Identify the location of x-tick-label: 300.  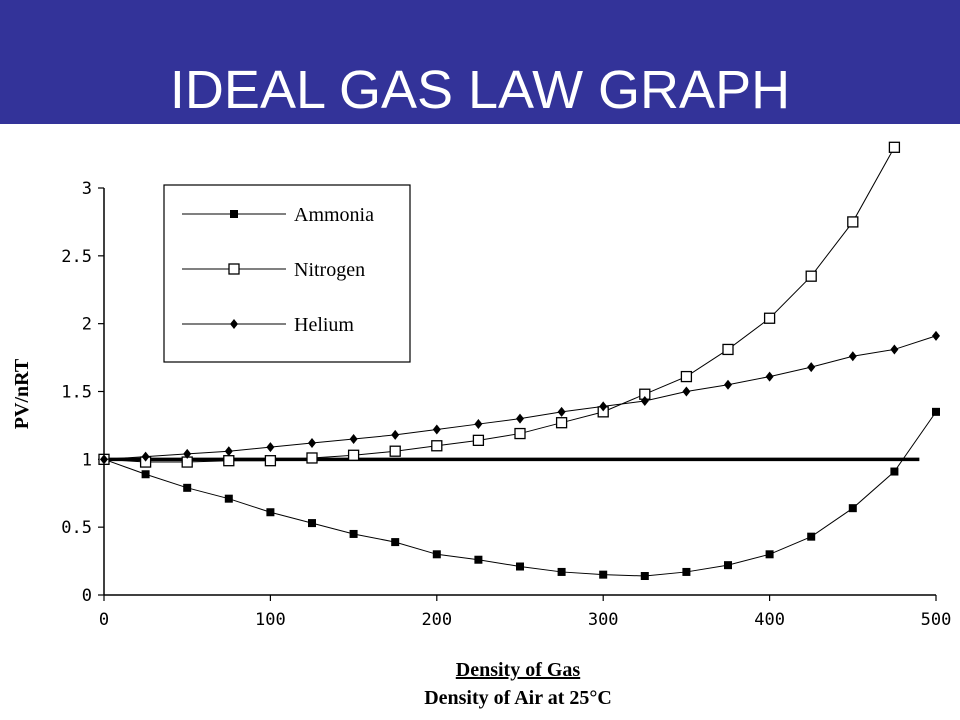
(603, 620).